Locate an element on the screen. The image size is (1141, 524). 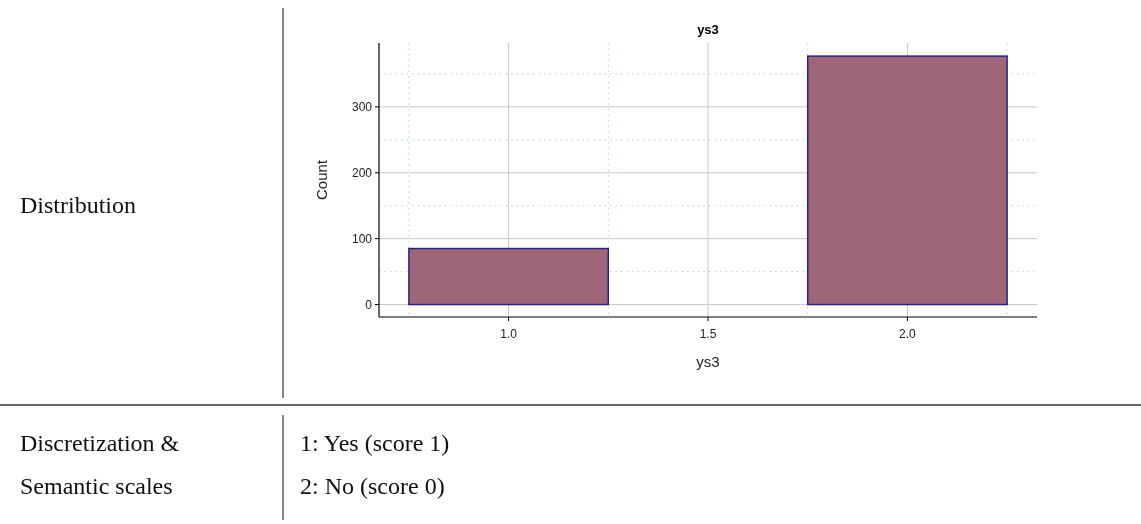
y-tick-label: 200 is located at coordinates (362, 172).